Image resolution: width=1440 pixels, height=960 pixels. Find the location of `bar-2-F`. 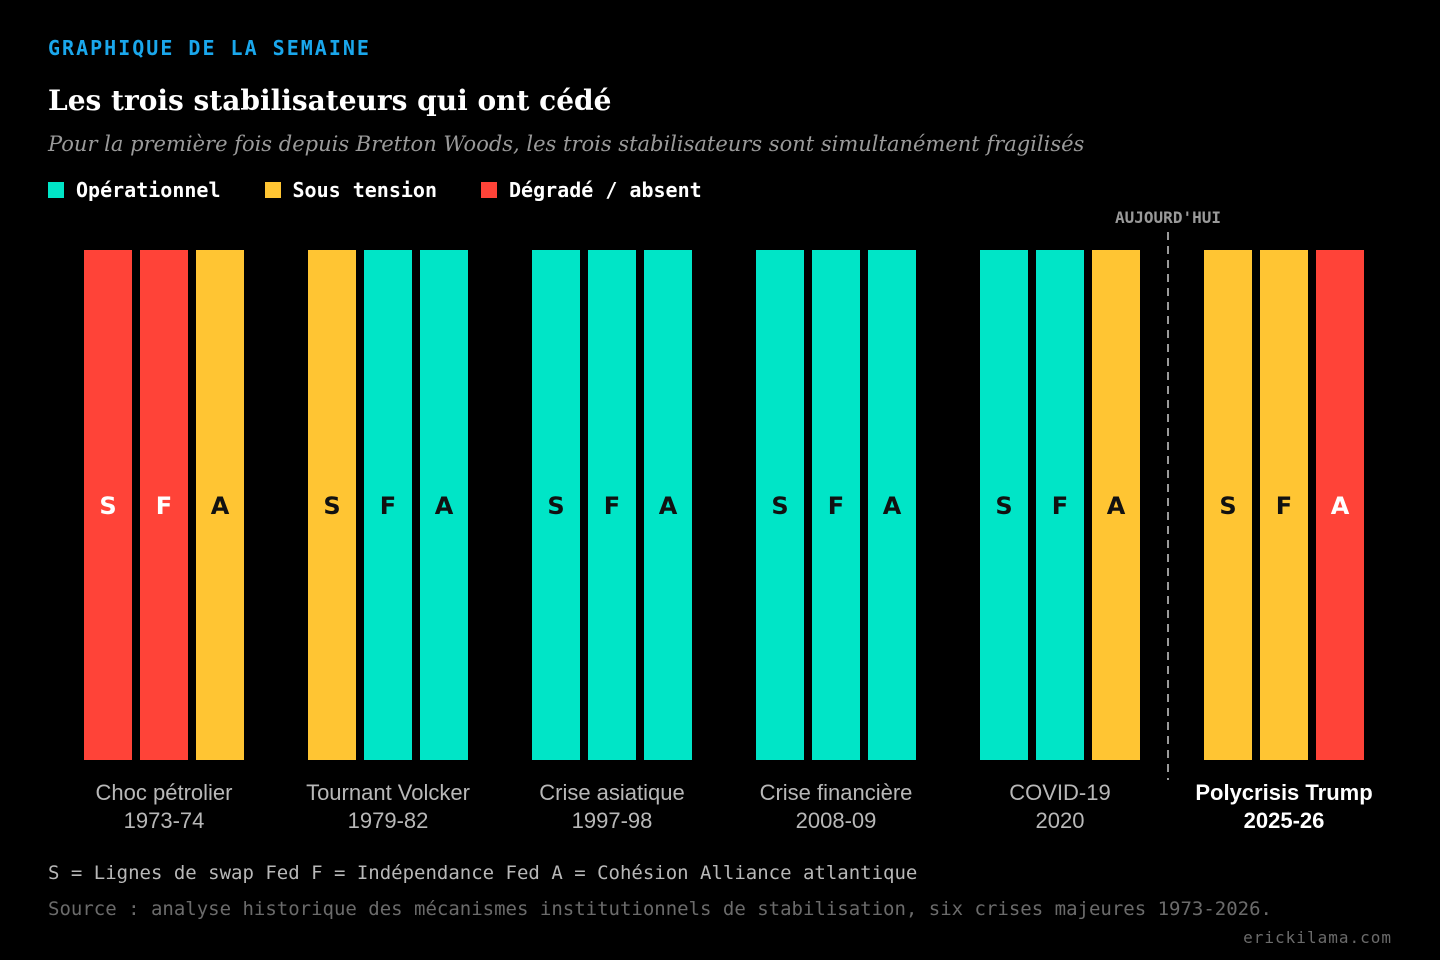

bar-2-F is located at coordinates (612, 505).